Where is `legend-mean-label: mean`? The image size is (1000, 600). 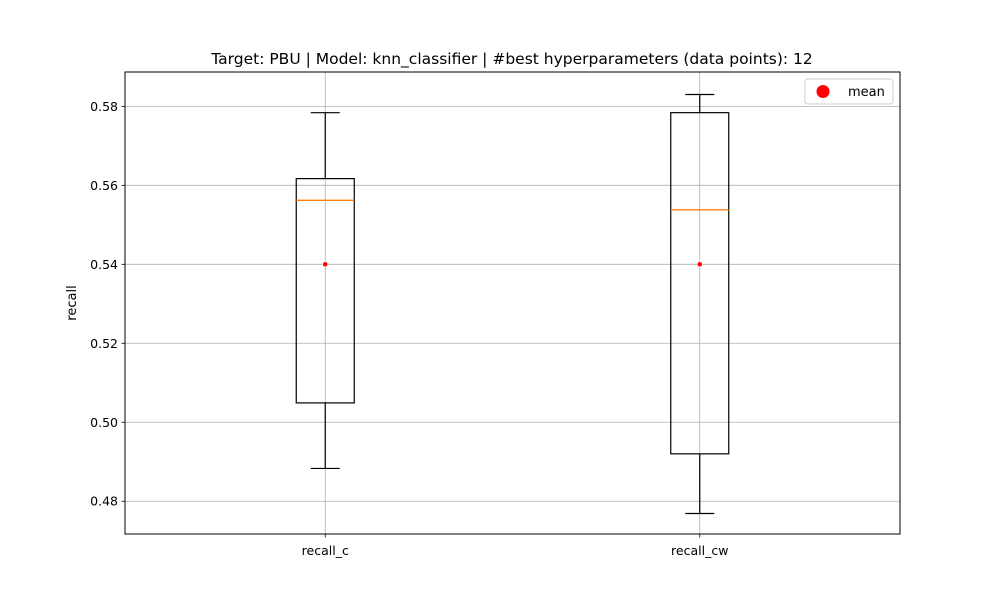
legend-mean-label: mean is located at coordinates (866, 92).